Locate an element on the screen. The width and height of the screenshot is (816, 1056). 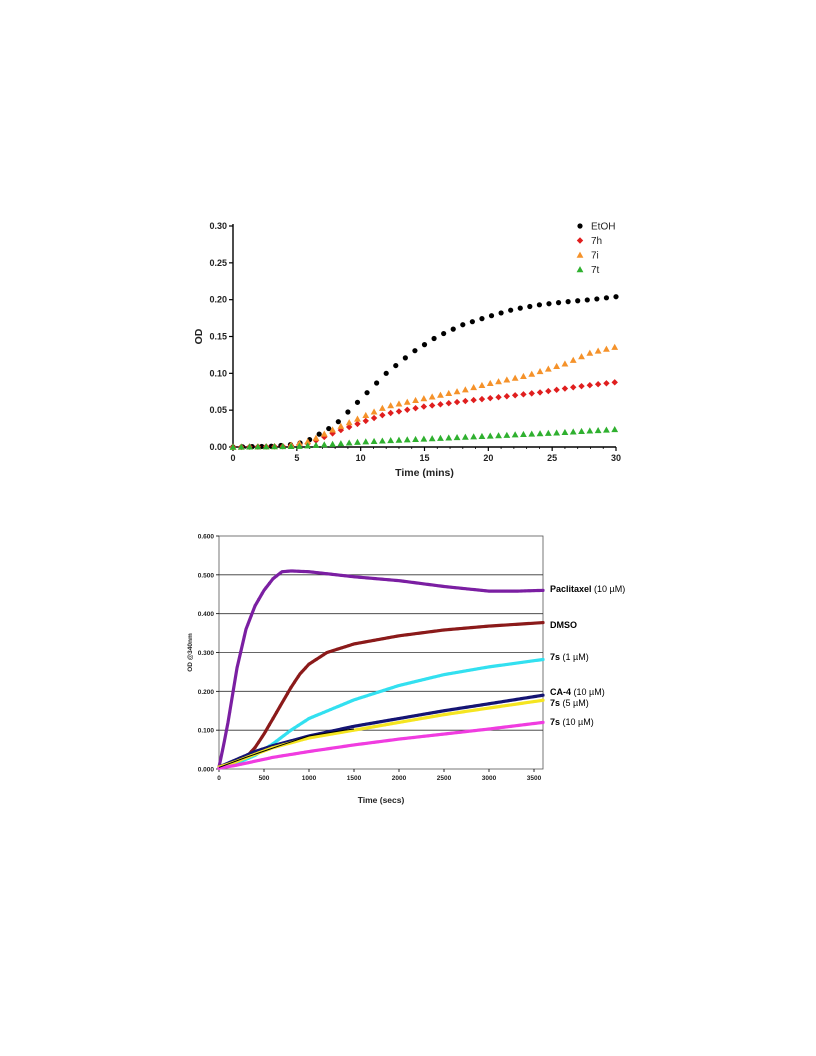
y-tick-label: 0.000 is located at coordinates (206, 770).